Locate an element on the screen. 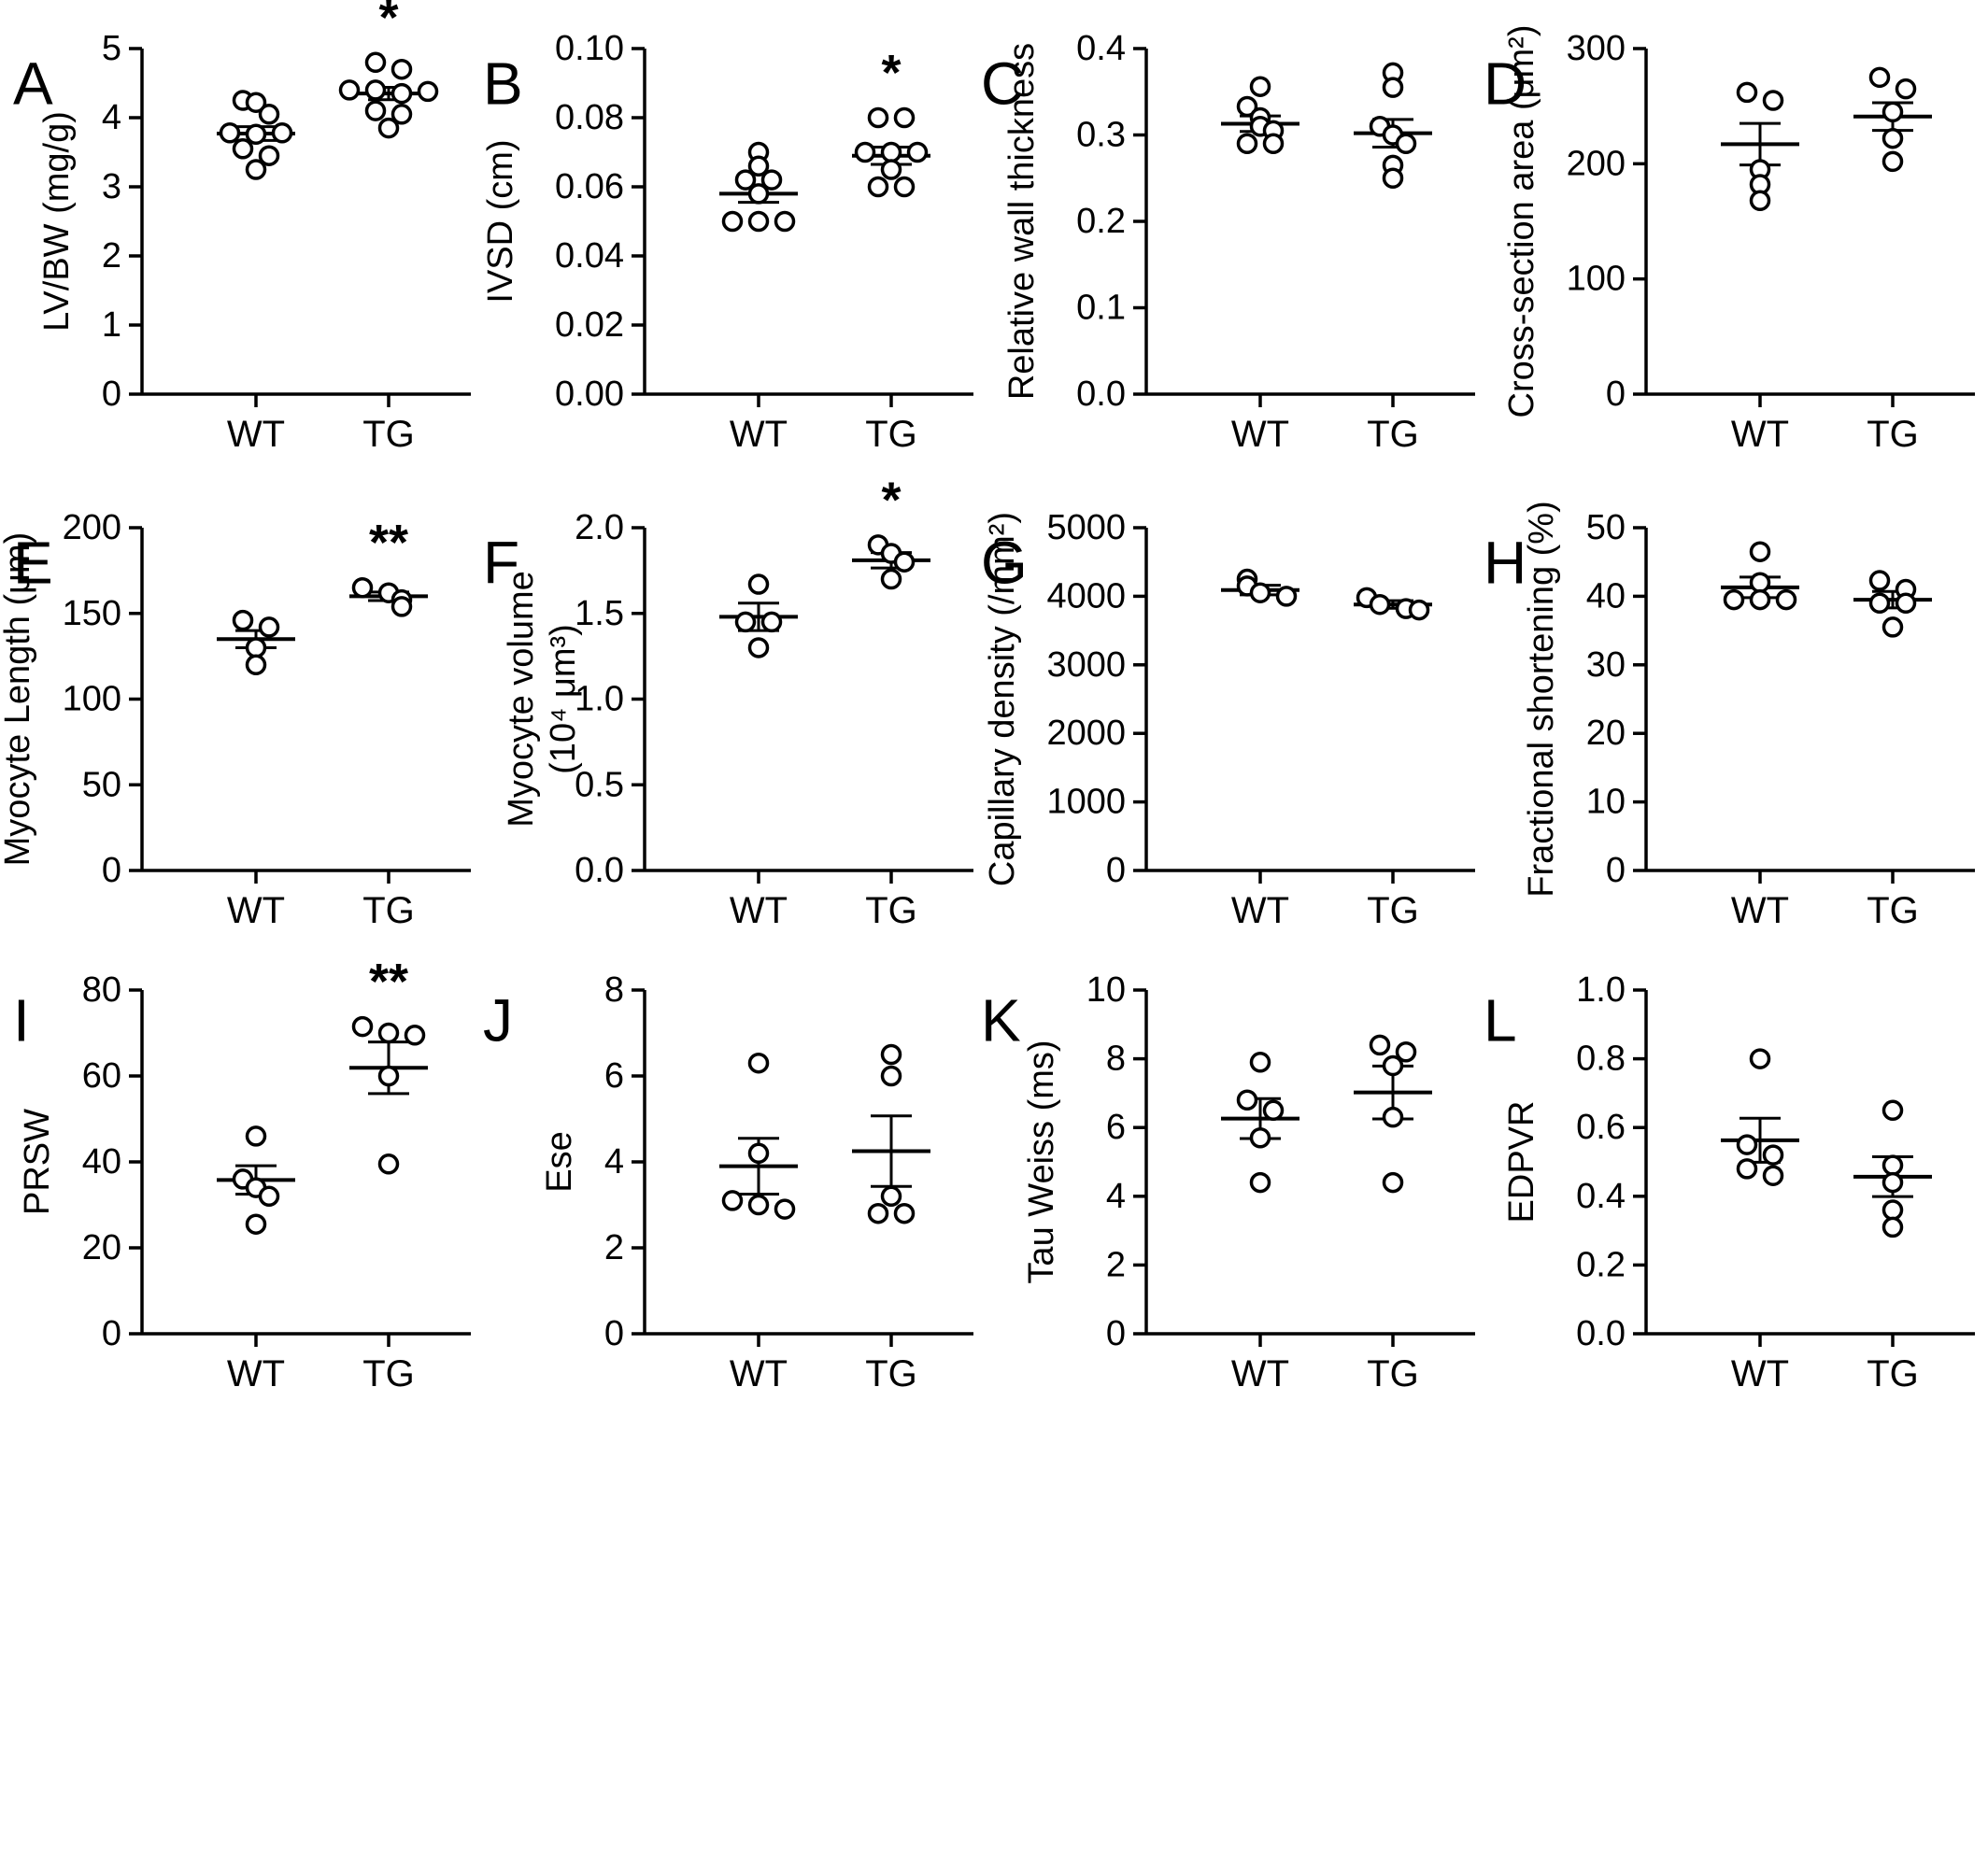 This screenshot has height=1868, width=1988. y-axis-title: Myocyte Length (μm) is located at coordinates (18, 700).